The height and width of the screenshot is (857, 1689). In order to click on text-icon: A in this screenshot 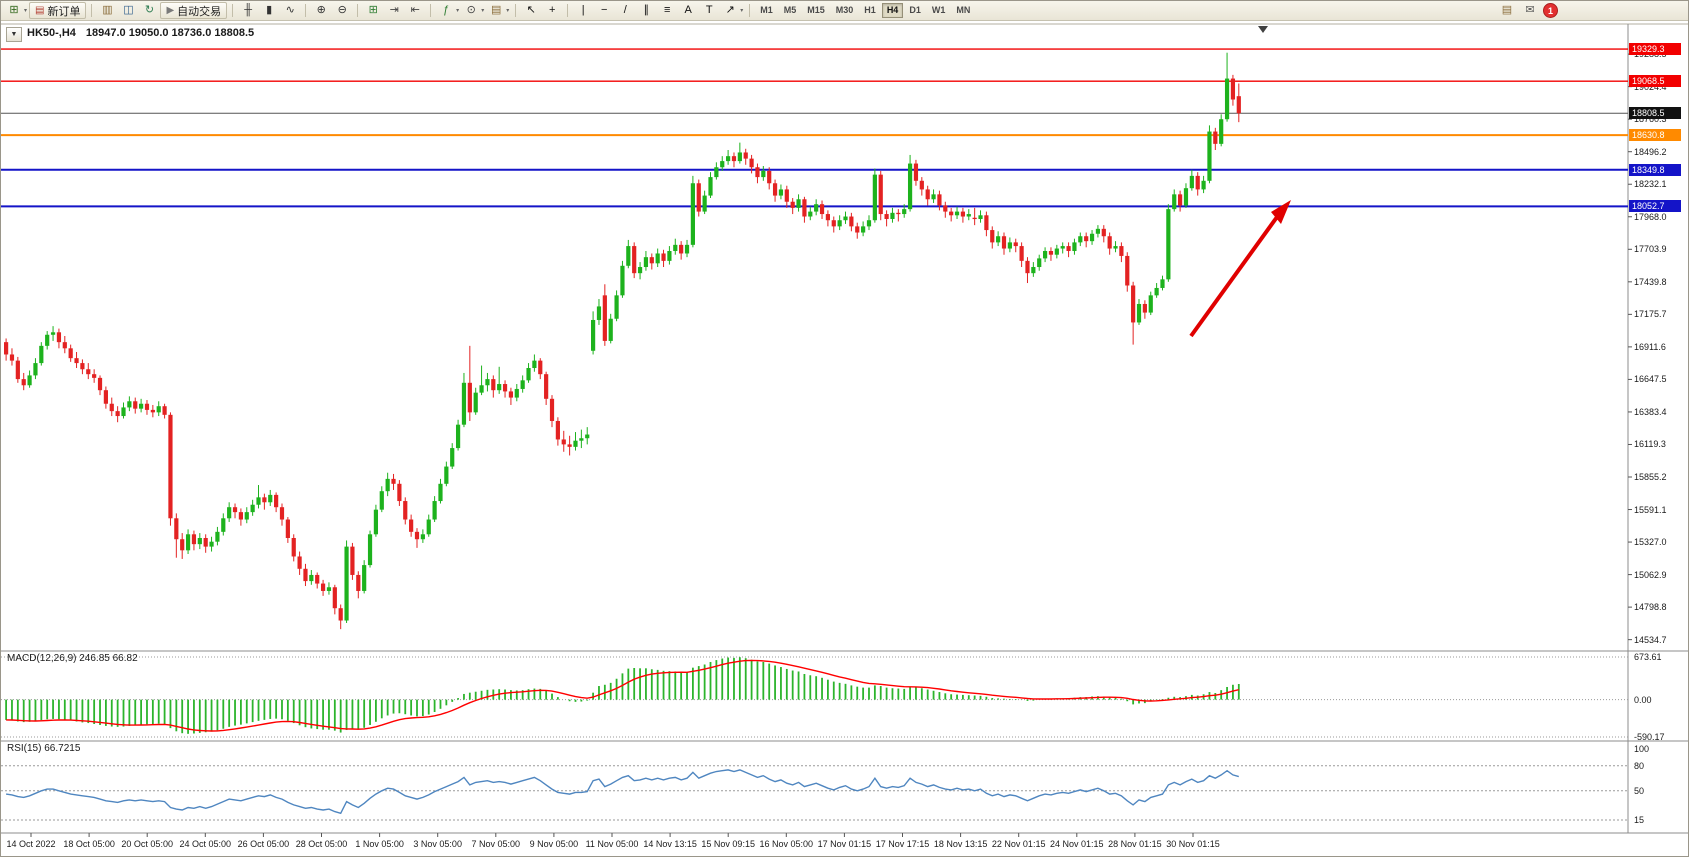, I will do `click(688, 10)`.